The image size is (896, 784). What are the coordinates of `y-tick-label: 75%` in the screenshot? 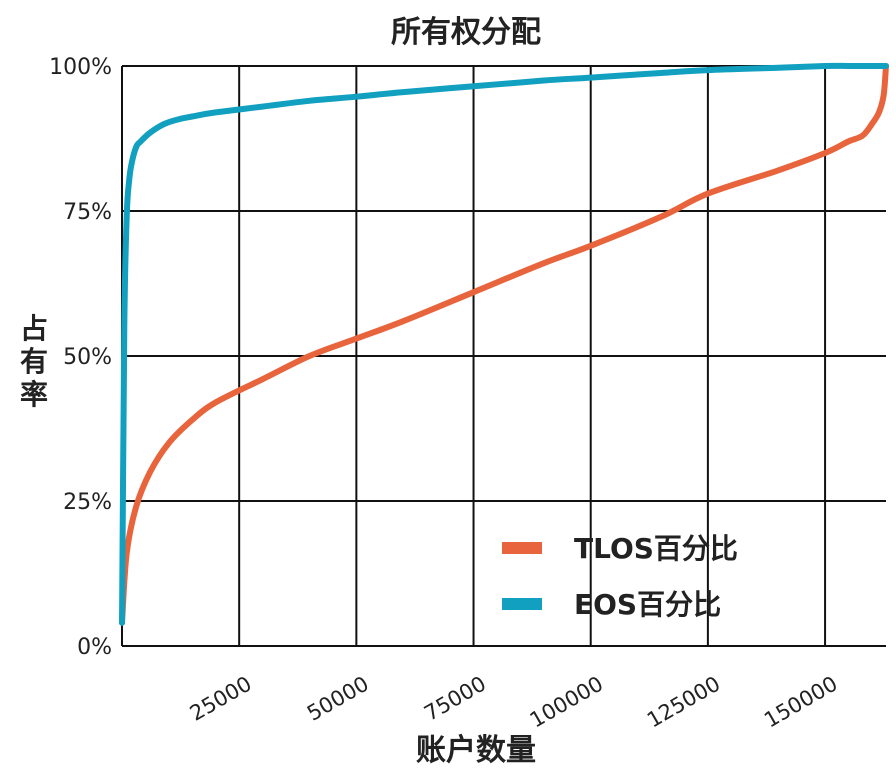 It's located at (87, 212).